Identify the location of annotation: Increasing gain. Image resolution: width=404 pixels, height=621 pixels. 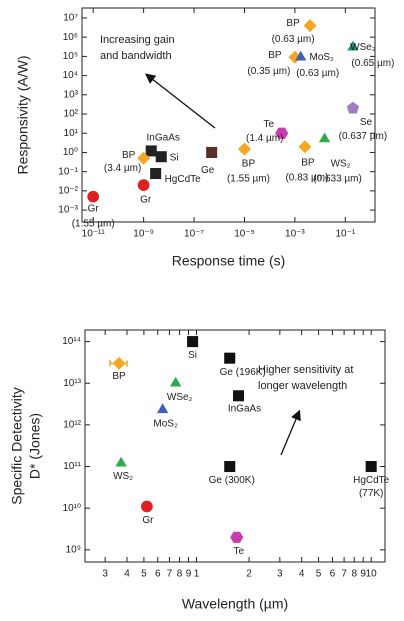
(137, 40).